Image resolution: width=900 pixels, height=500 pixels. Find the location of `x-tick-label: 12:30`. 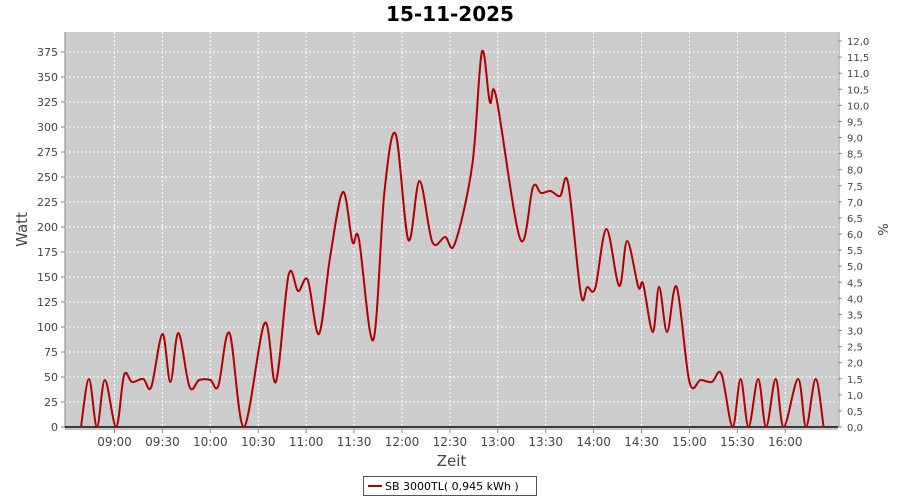

x-tick-label: 12:30 is located at coordinates (450, 442).